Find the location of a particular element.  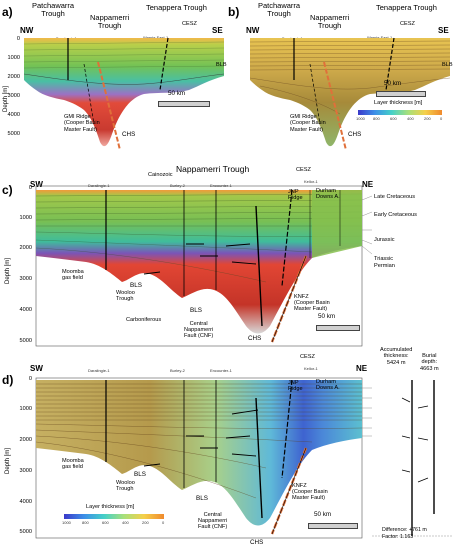

se-label-b: SE is located at coordinates (443, 30).